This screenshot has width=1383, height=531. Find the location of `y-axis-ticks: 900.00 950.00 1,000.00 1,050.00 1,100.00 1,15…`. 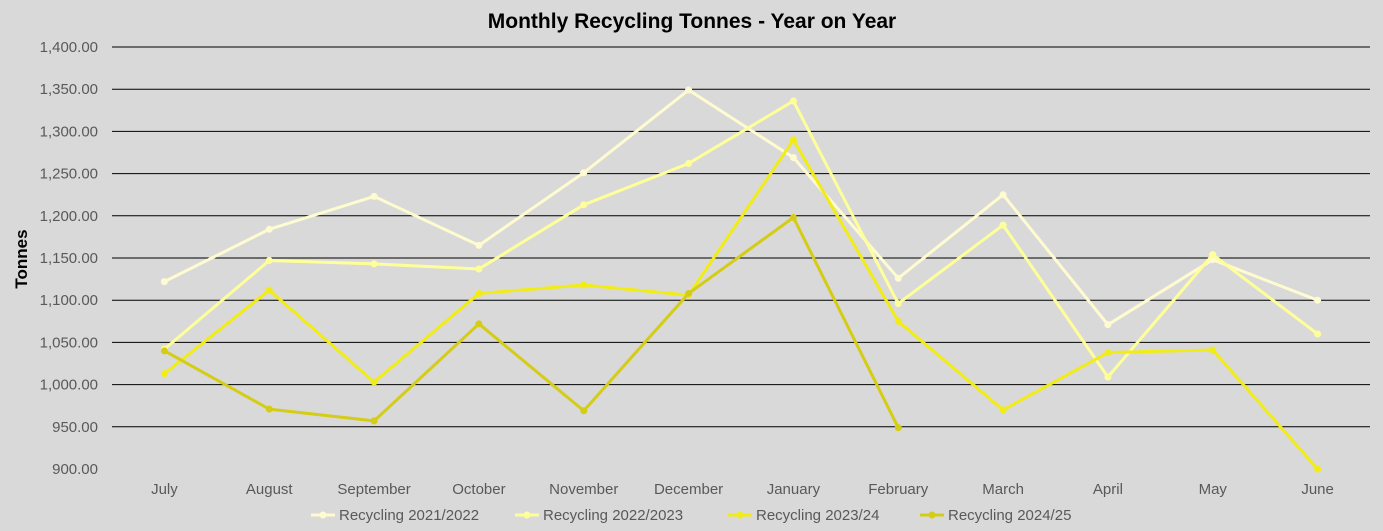

y-axis-ticks: 900.00 950.00 1,000.00 1,050.00 1,100.00 1,15… is located at coordinates (69, 258).